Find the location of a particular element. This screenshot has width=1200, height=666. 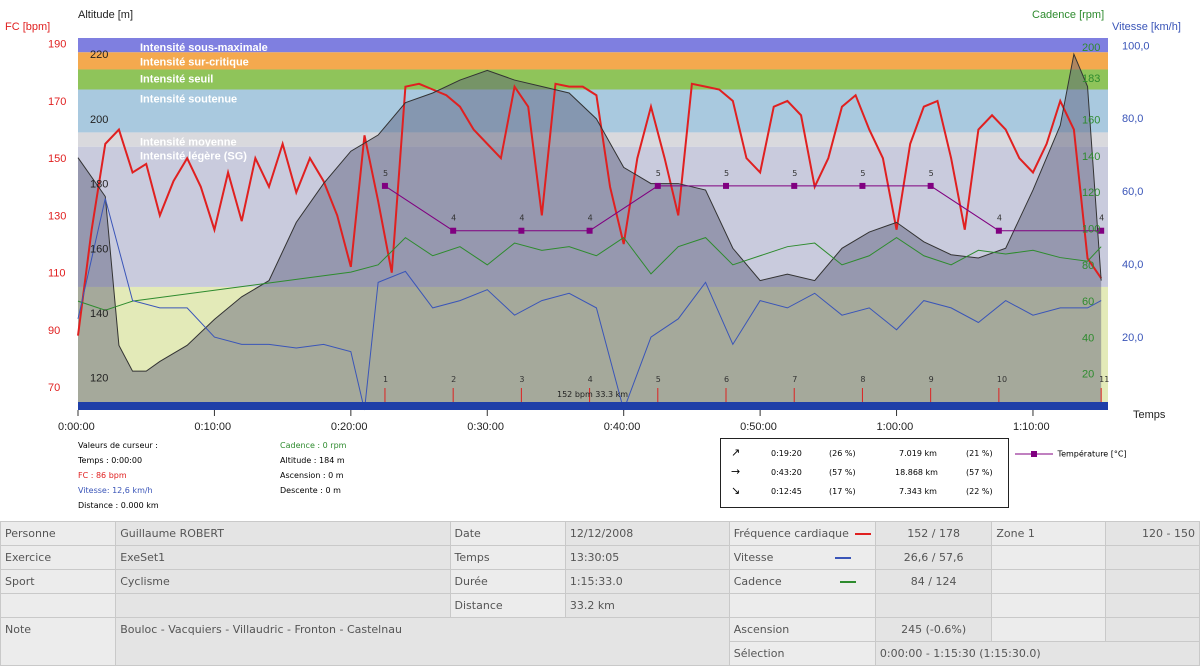

selection-label: Sélection is located at coordinates (802, 653).